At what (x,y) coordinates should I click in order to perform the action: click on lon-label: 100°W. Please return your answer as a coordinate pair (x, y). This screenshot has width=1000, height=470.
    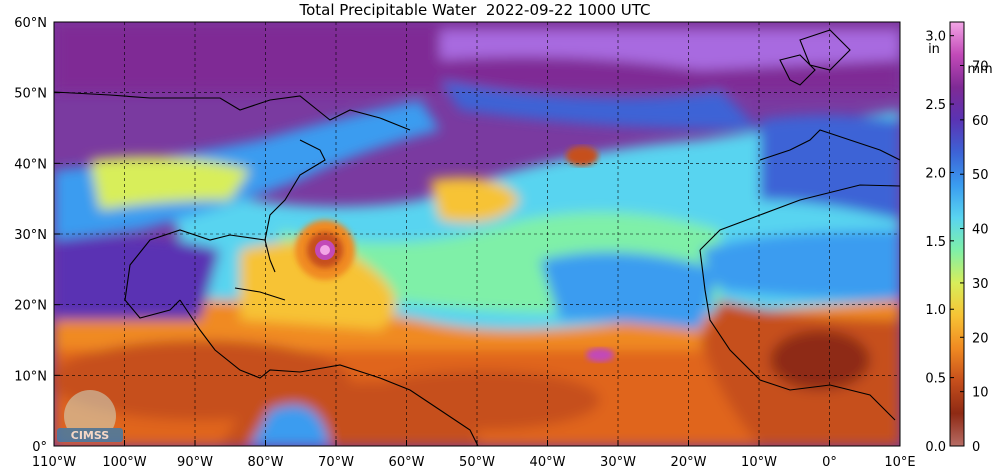
    Looking at the image, I should click on (124, 462).